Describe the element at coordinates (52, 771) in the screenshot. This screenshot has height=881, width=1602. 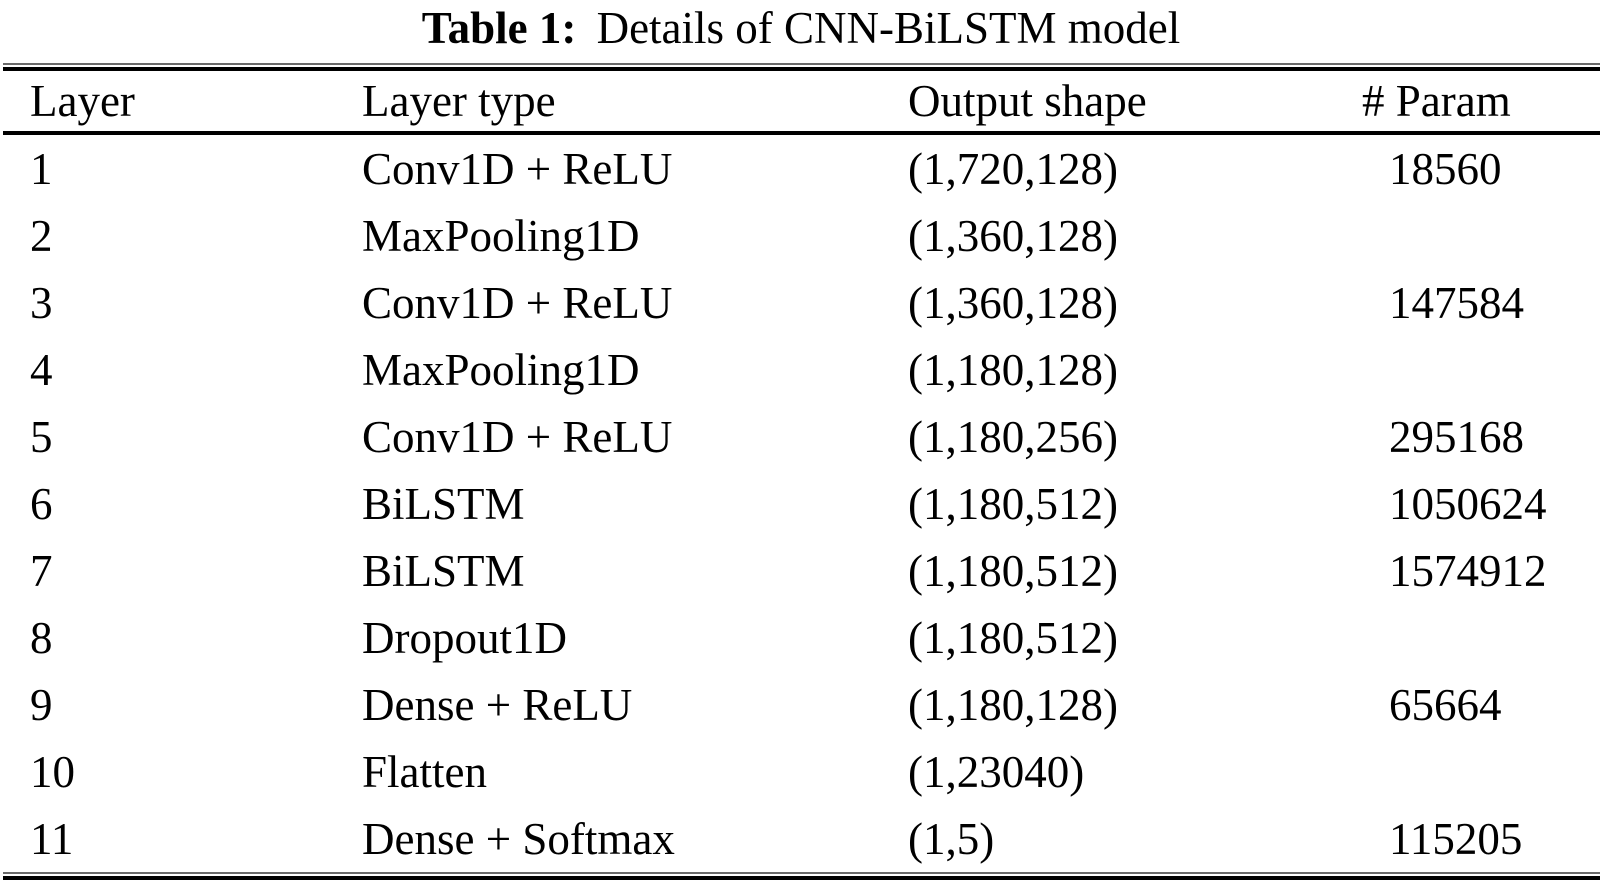
I see `cell-layer: 10` at that location.